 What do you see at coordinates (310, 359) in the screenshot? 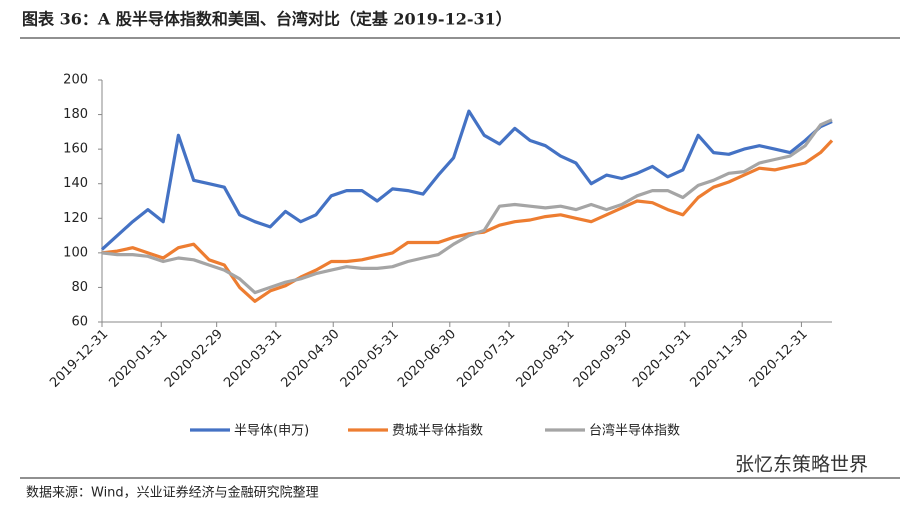
I see `x-tick-label: 2020-04-30` at bounding box center [310, 359].